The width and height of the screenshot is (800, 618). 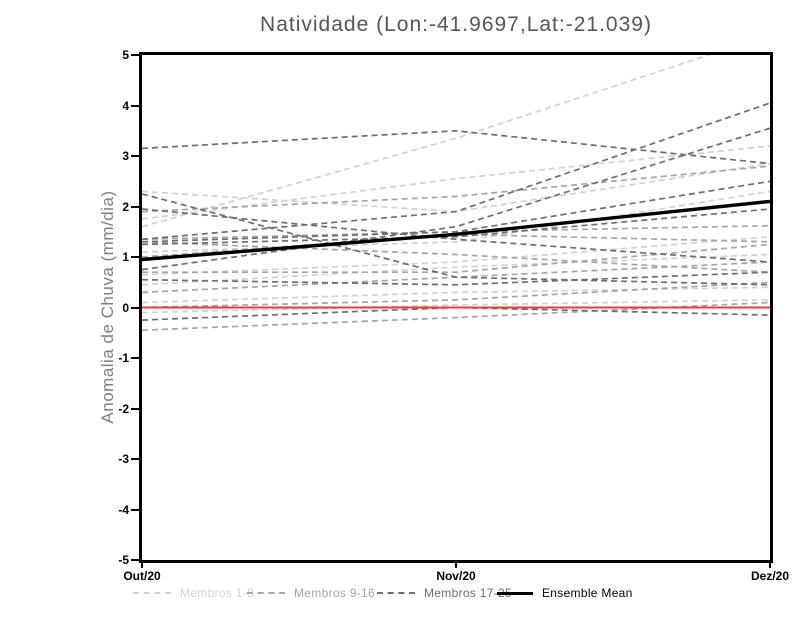 What do you see at coordinates (123, 509) in the screenshot?
I see `y-tick-label: -4` at bounding box center [123, 509].